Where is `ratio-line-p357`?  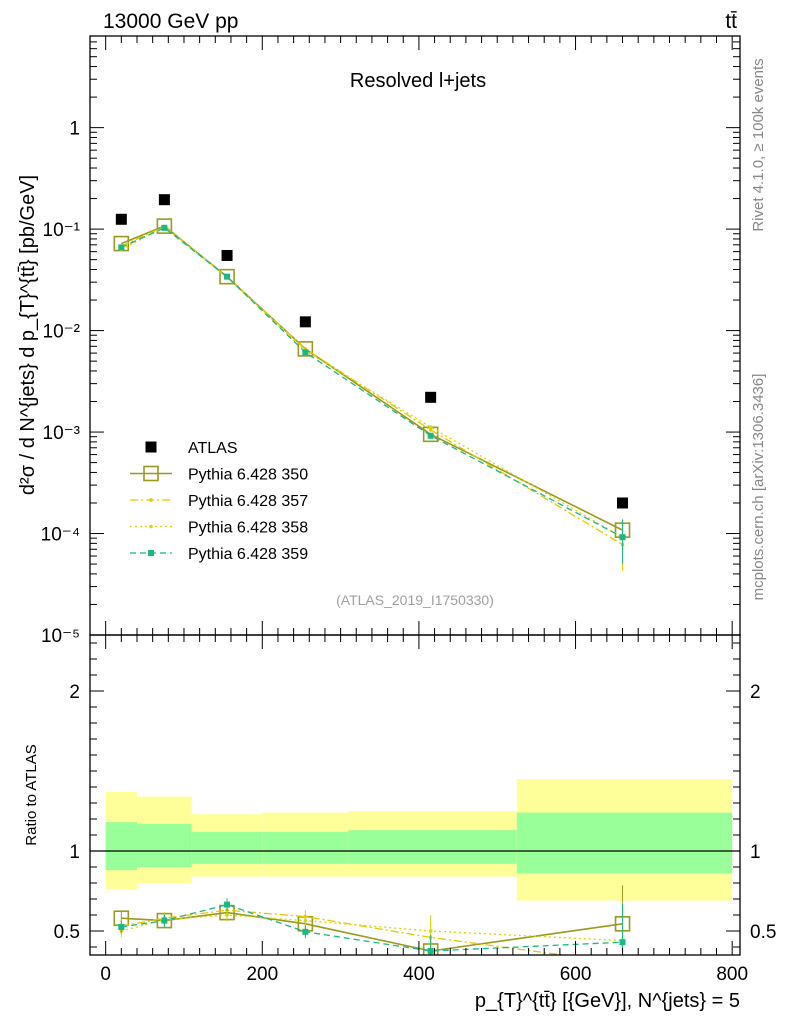
ratio-line-p357 is located at coordinates (344, 932).